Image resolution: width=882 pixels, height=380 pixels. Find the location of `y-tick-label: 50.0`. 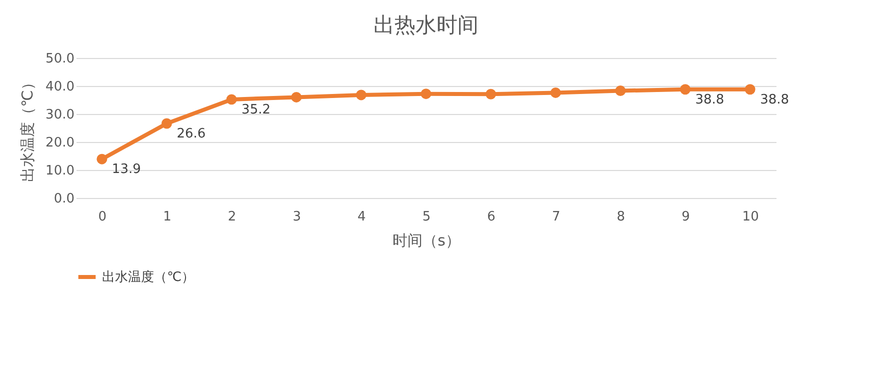

y-tick-label: 50.0 is located at coordinates (60, 59).